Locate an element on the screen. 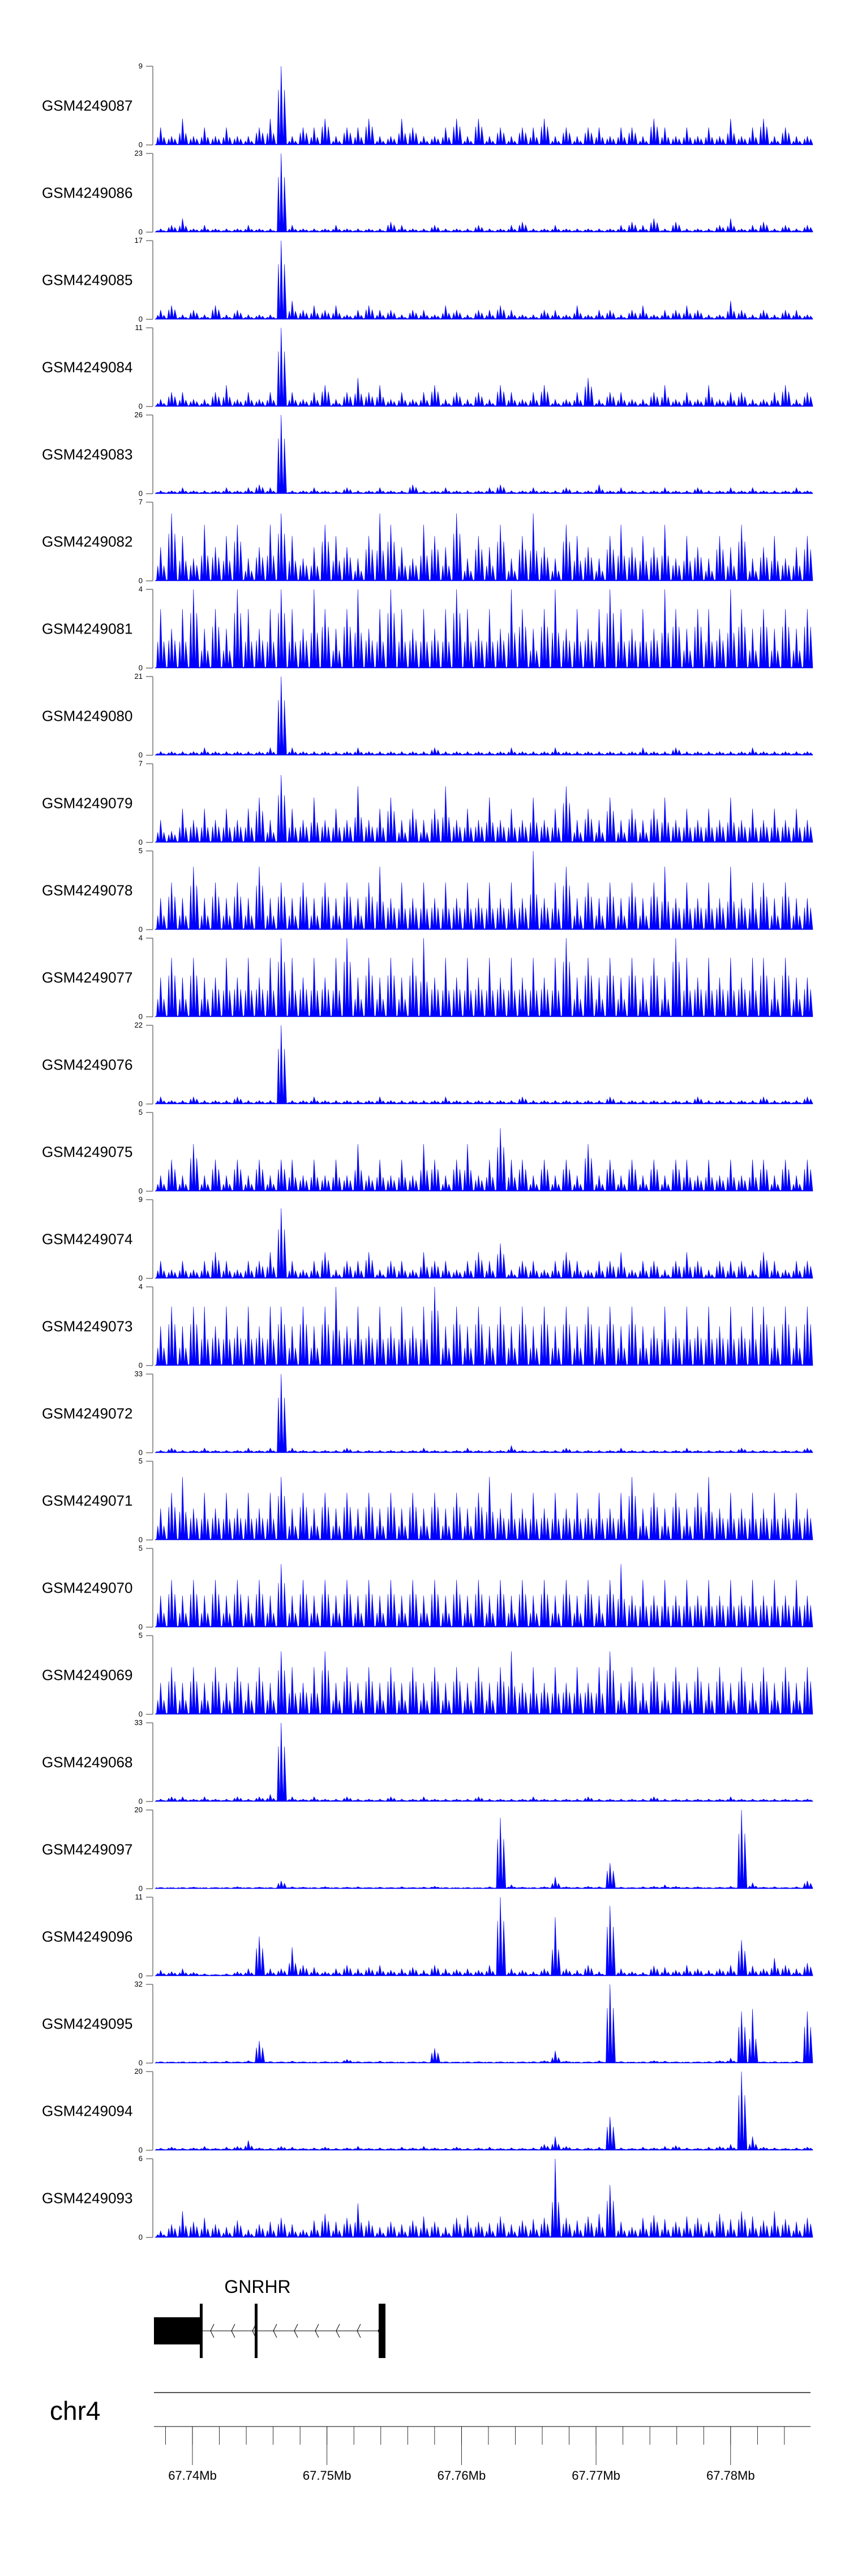 Image resolution: width=849 pixels, height=2576 pixels. track-GSM4249080: GSM4249080 21 0 is located at coordinates (427, 715).